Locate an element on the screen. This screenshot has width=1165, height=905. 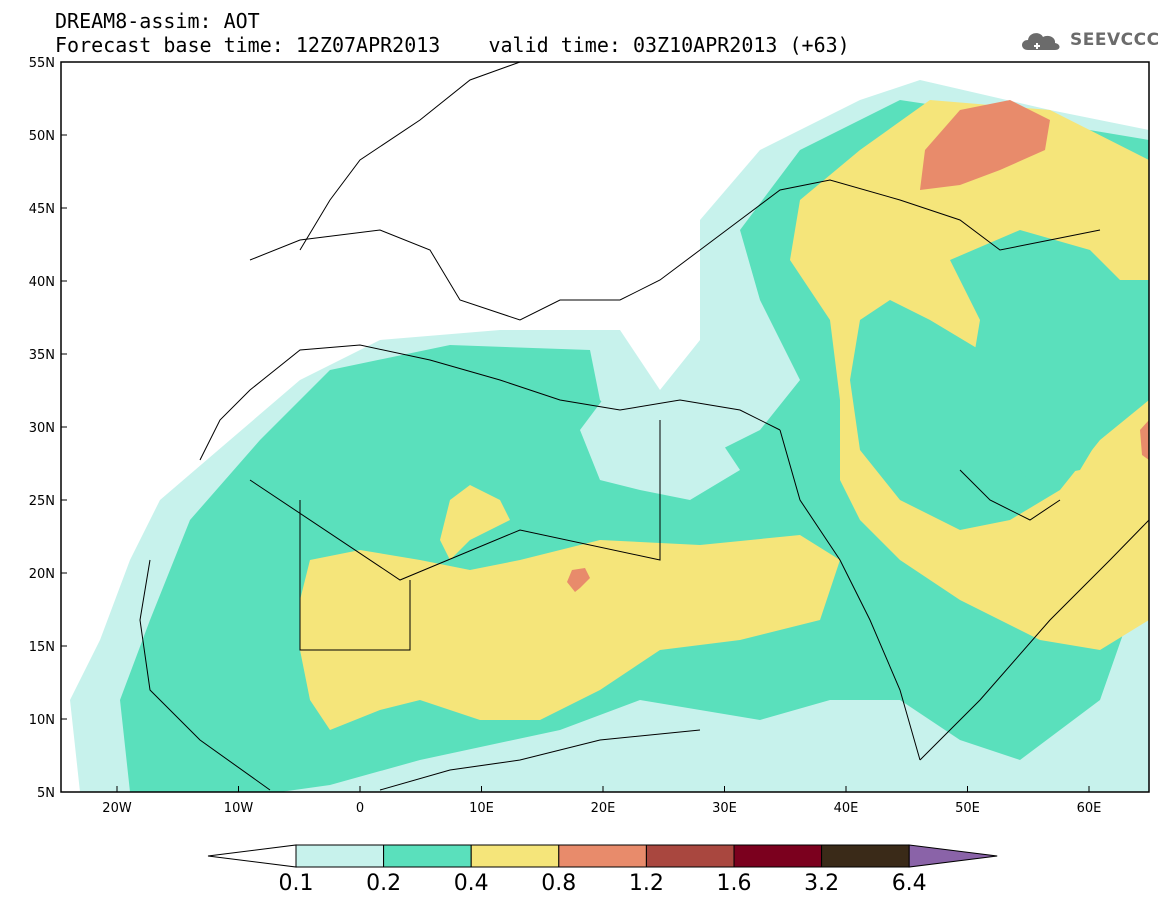
colorbar-label: 1.6 is located at coordinates (734, 883).